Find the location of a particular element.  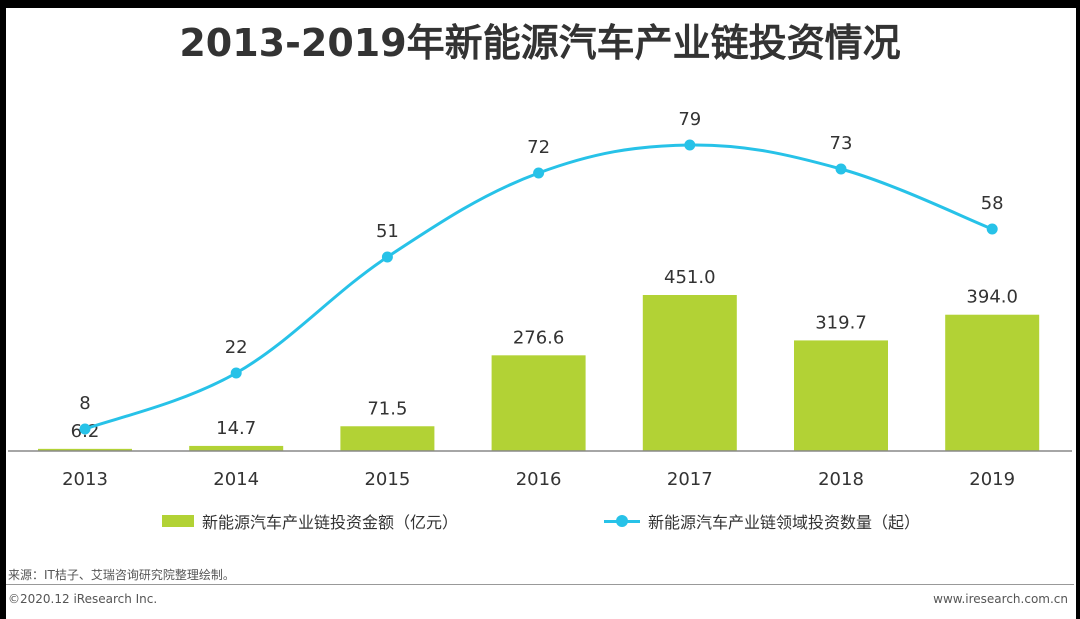

source-note: 来源：IT桔子、艾瑞咨询研究院整理绘制。 is located at coordinates (121, 575).